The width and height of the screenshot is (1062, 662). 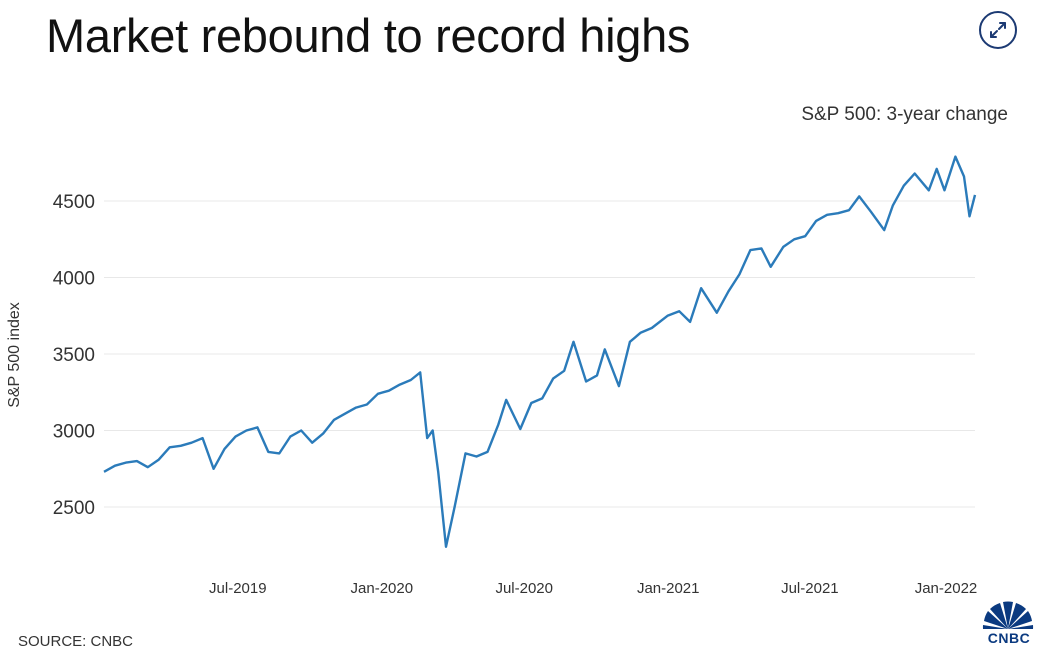 What do you see at coordinates (946, 588) in the screenshot?
I see `x-tick-label: Jan-2022` at bounding box center [946, 588].